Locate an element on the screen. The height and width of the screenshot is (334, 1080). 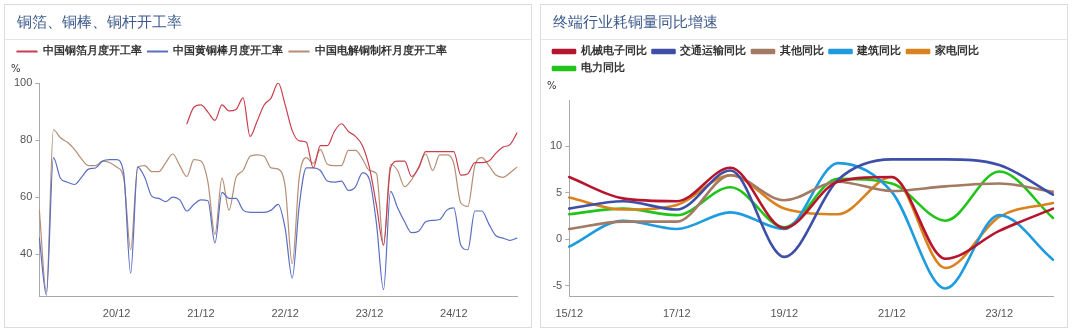
y-tick-label: 10 is located at coordinates (556, 145).